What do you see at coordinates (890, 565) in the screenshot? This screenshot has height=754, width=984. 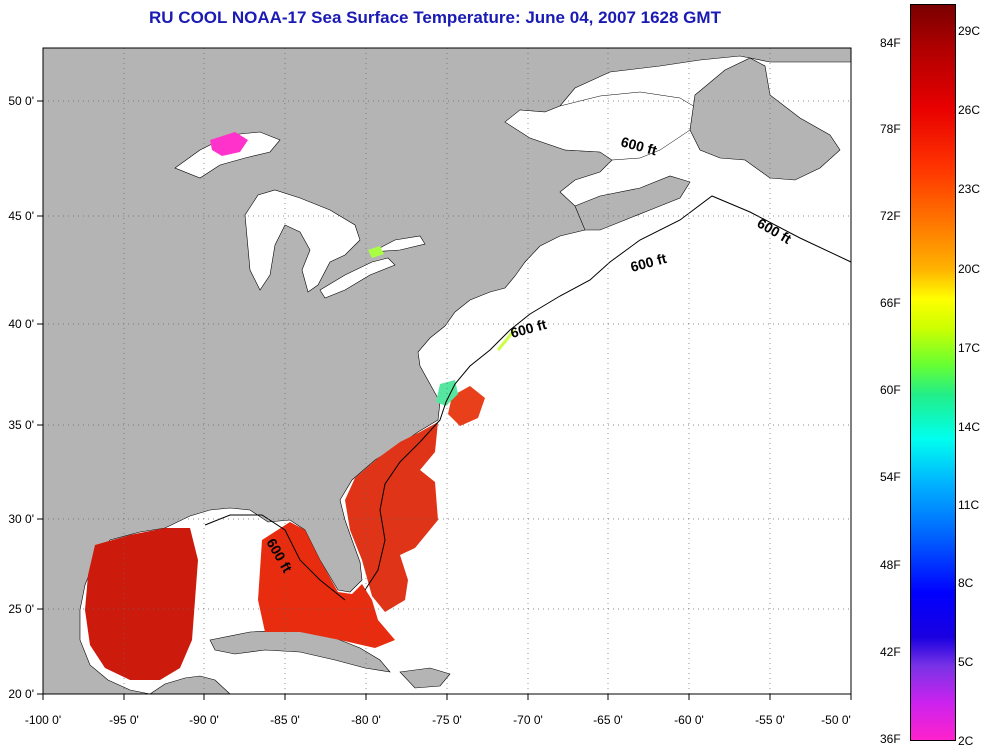 I see `colorbar-f-label: 48F` at bounding box center [890, 565].